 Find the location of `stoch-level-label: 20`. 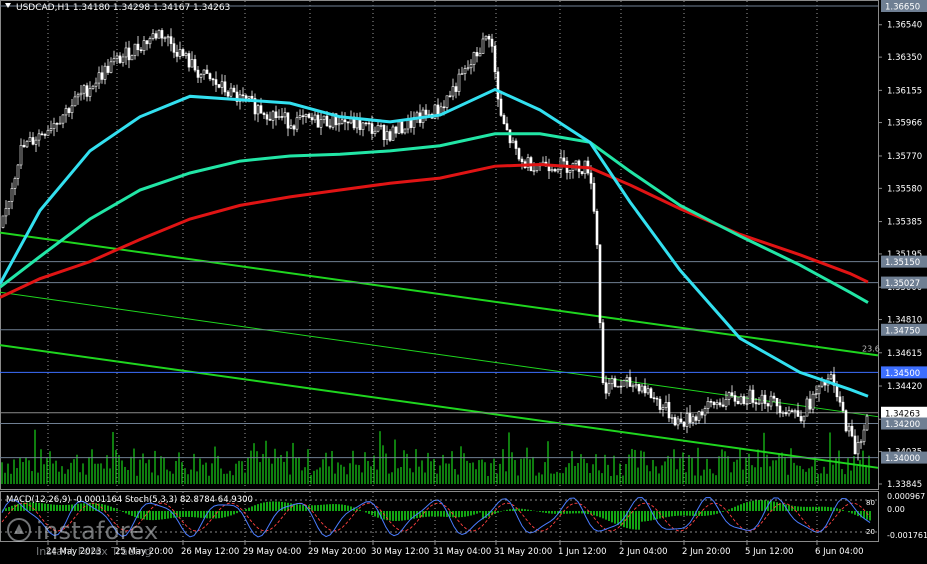

stoch-level-label: 20 is located at coordinates (870, 532).